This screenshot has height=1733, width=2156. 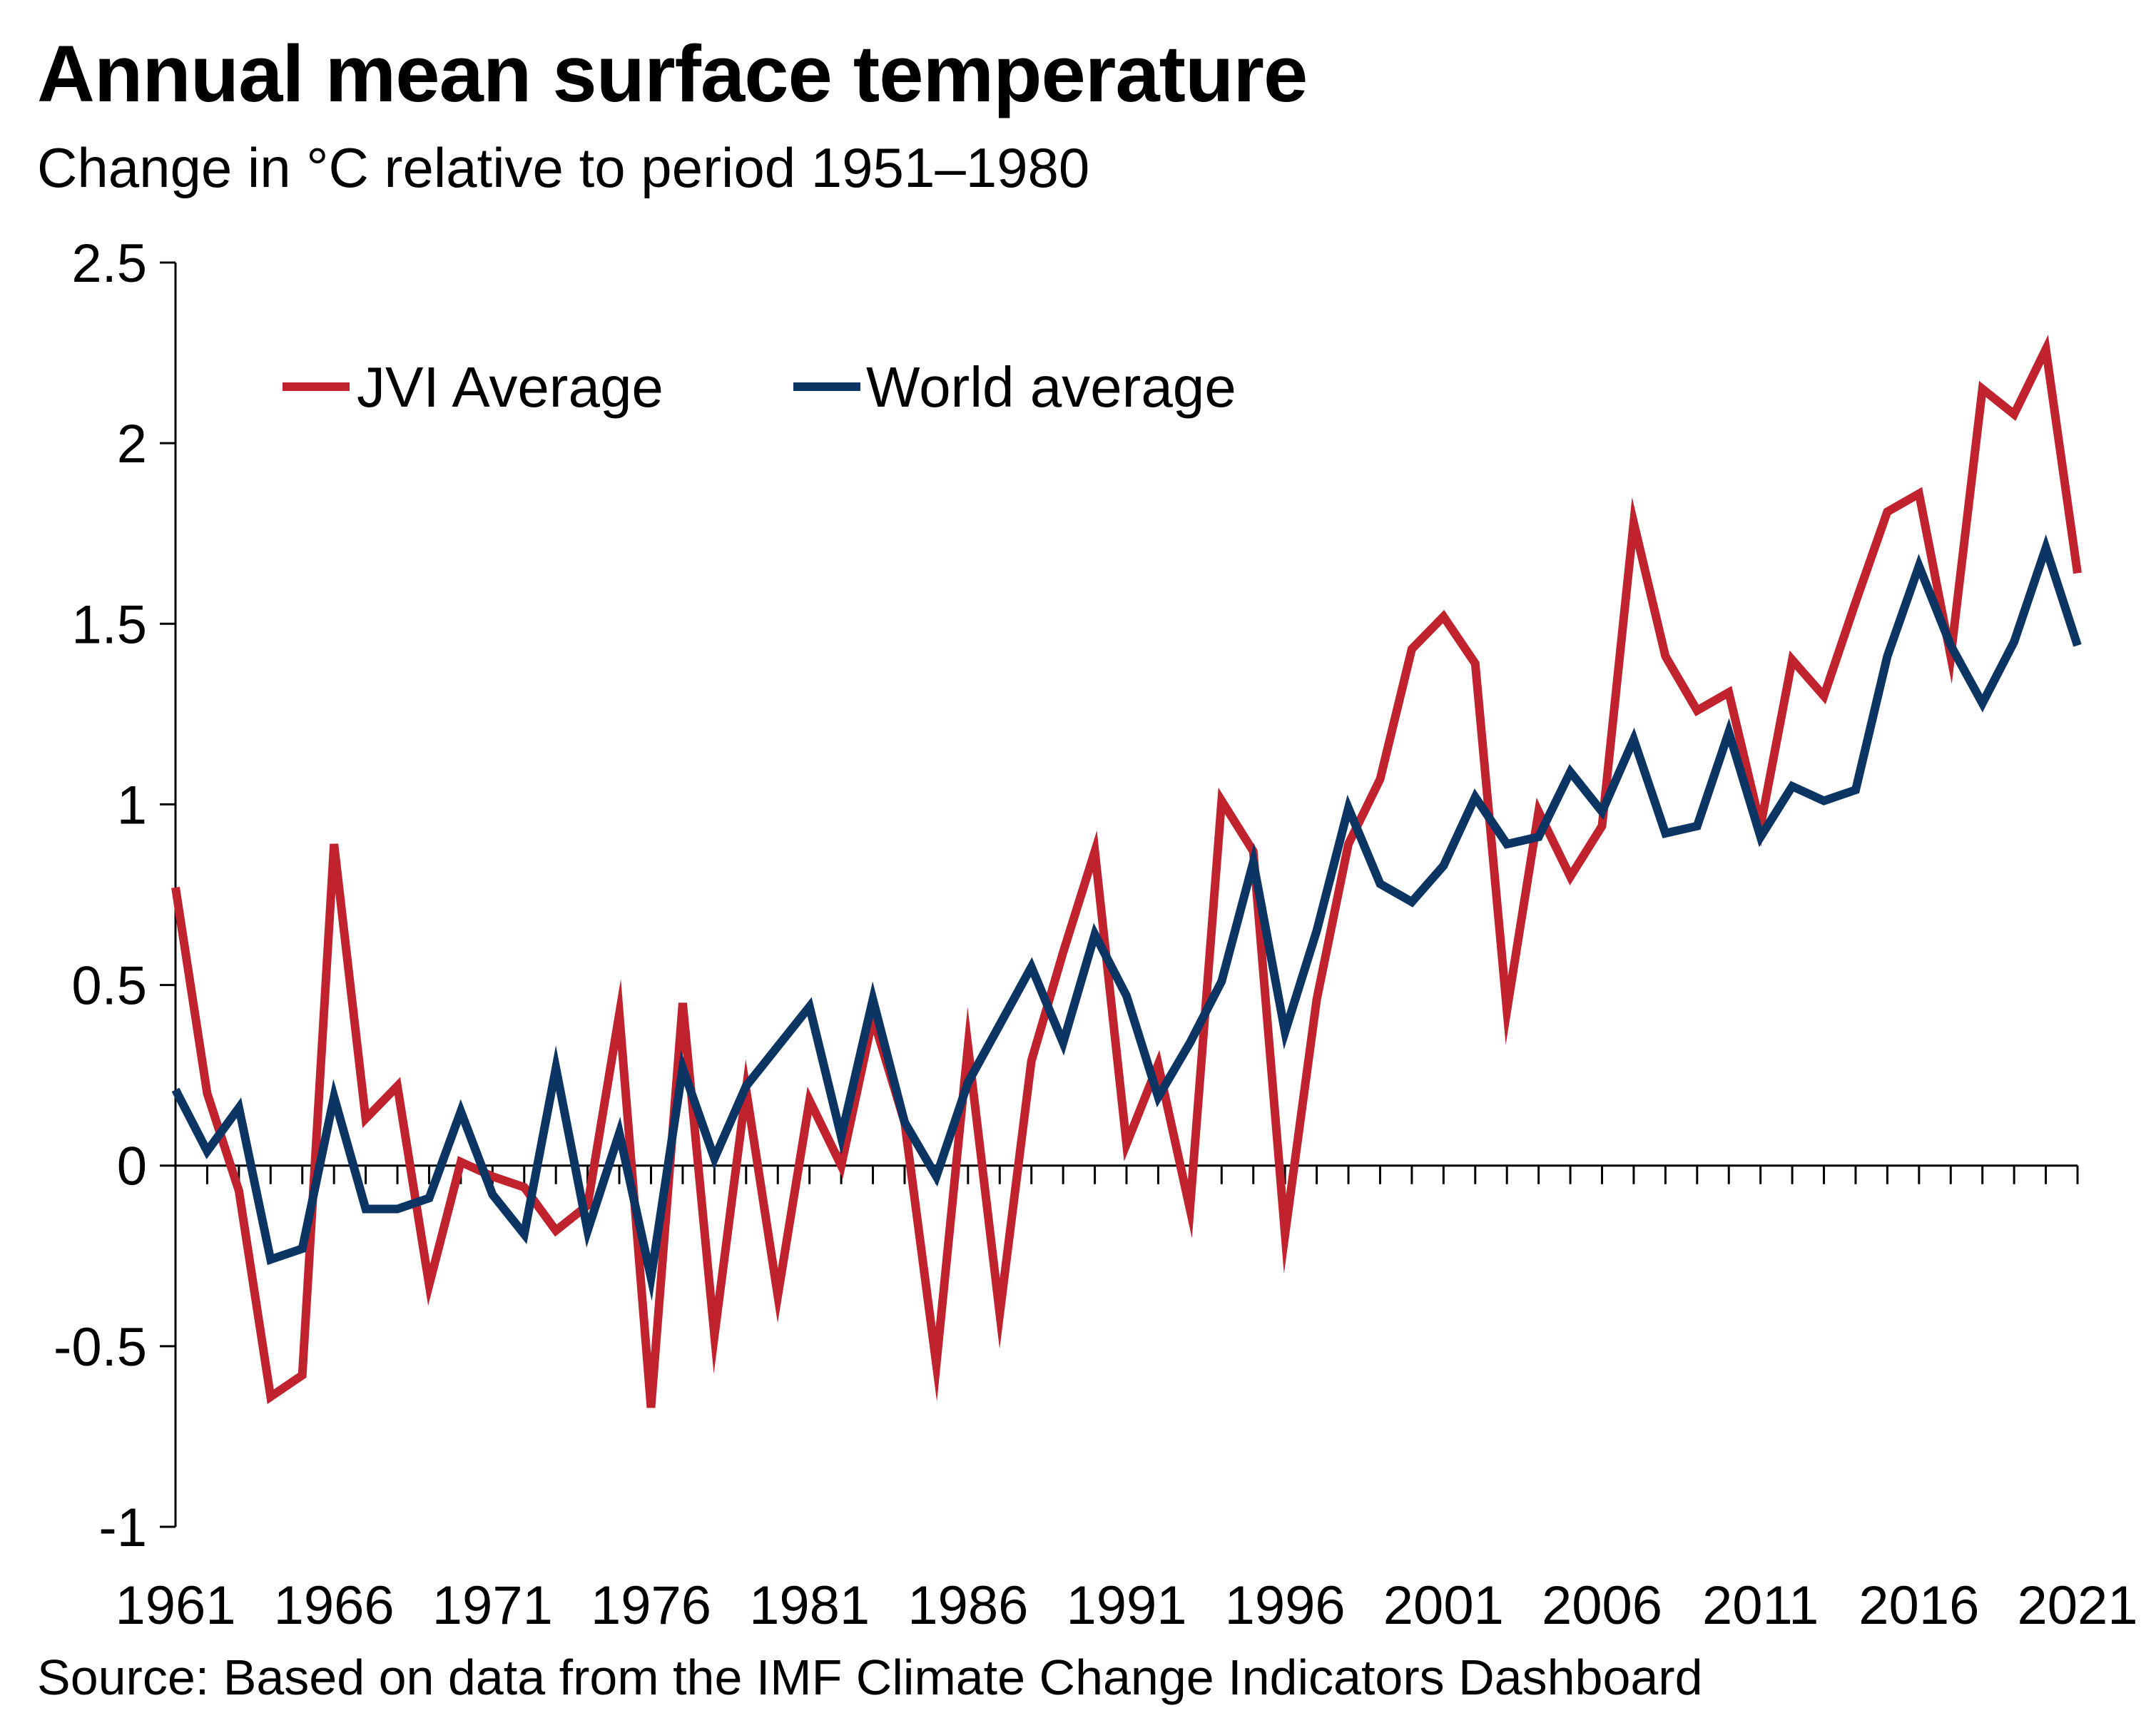 What do you see at coordinates (1602, 1605) in the screenshot?
I see `x-tick-label: 2006` at bounding box center [1602, 1605].